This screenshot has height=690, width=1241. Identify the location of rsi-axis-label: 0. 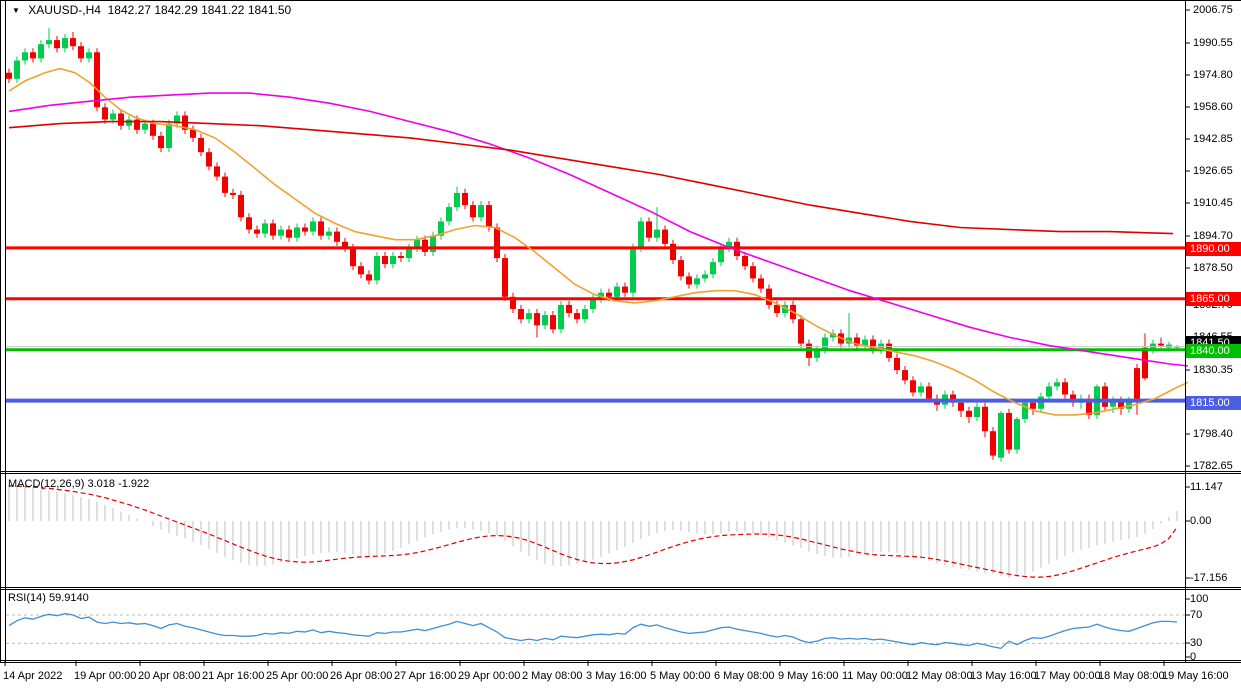
(1193, 657).